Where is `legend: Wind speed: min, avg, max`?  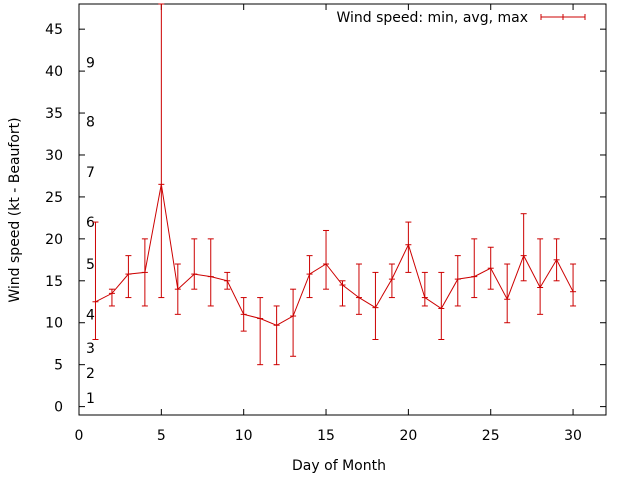
legend: Wind speed: min, avg, max is located at coordinates (461, 18).